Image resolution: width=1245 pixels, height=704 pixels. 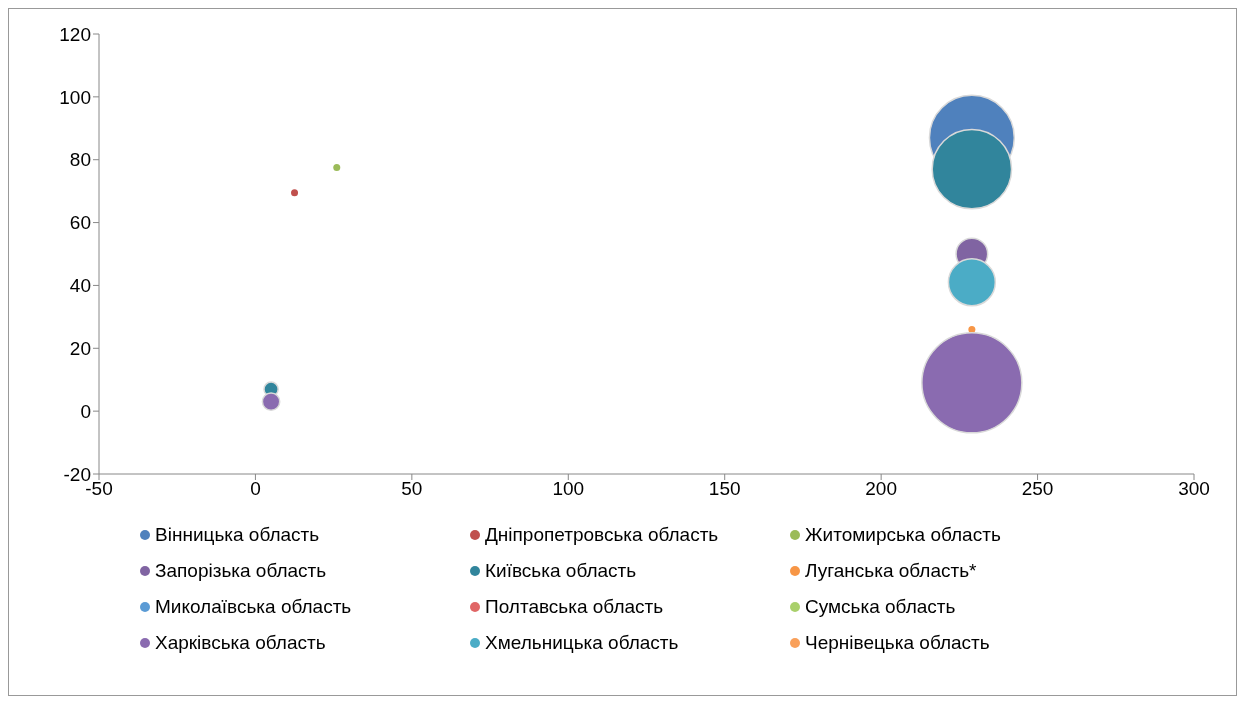 I want to click on y-tick-label: 40, so click(x=80, y=286).